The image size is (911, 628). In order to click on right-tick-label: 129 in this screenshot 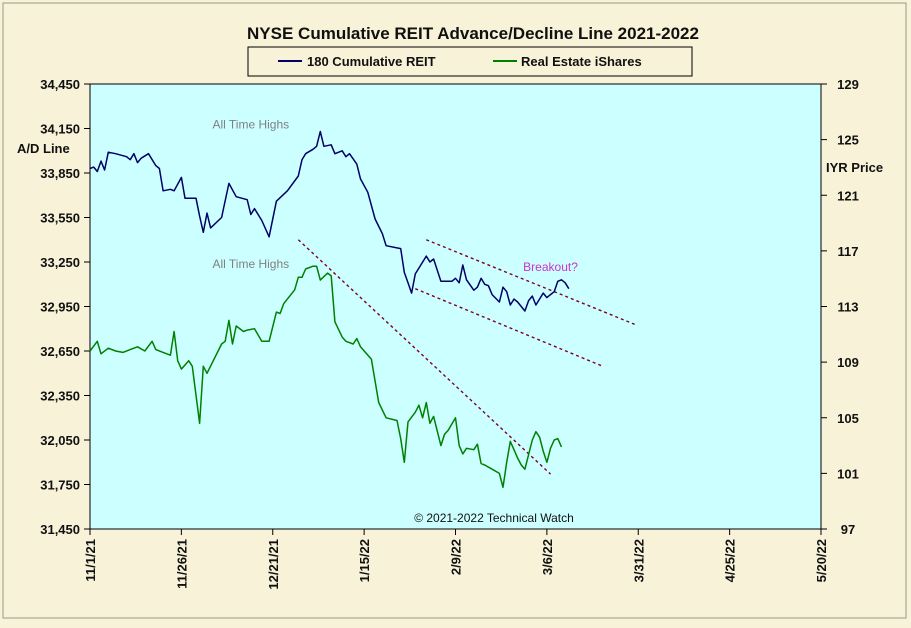, I will do `click(848, 84)`.